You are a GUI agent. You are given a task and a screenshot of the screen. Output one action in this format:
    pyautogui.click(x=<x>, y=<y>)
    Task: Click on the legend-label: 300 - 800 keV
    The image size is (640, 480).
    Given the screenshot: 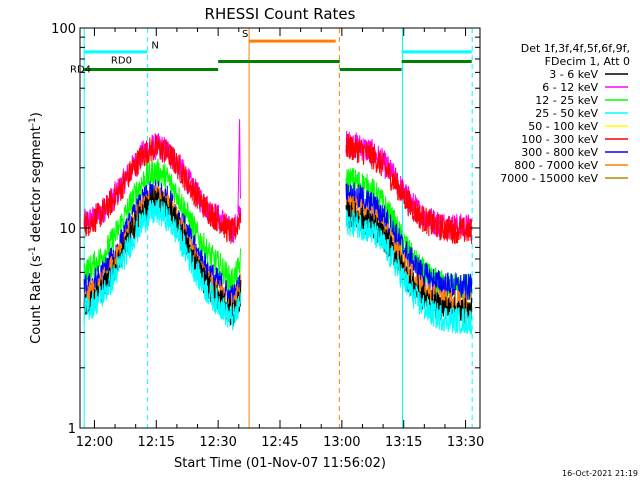 What is the action you would take?
    pyautogui.click(x=559, y=152)
    